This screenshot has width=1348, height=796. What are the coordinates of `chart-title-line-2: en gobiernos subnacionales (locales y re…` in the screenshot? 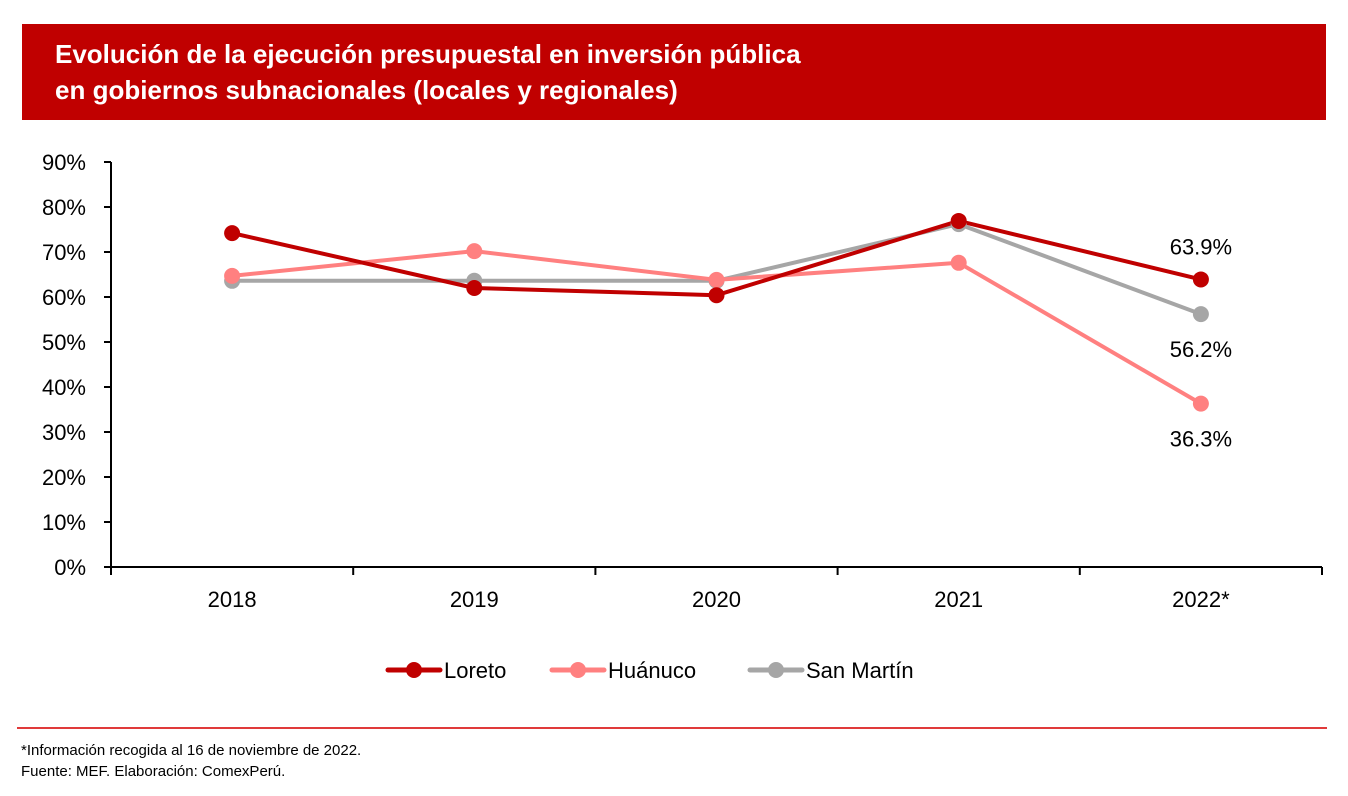 It's located at (366, 90).